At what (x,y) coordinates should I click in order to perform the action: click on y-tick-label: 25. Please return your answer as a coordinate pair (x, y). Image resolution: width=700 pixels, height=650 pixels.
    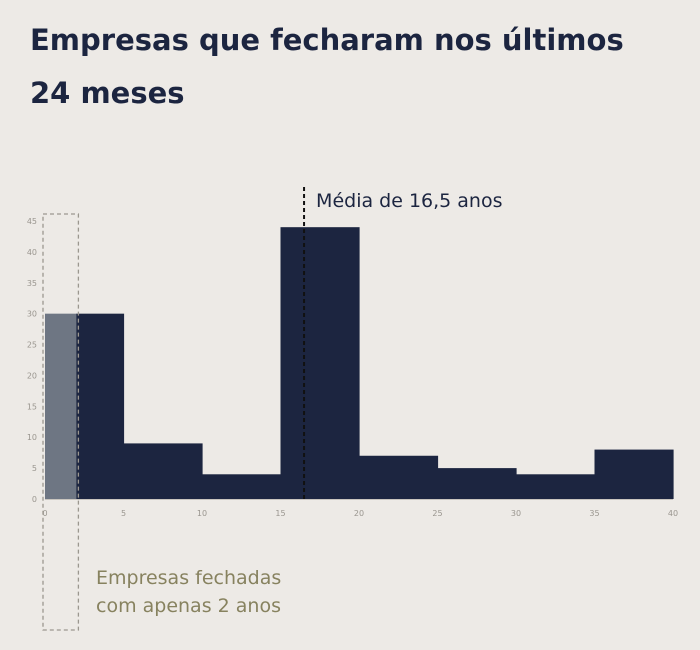
    Looking at the image, I should click on (32, 345).